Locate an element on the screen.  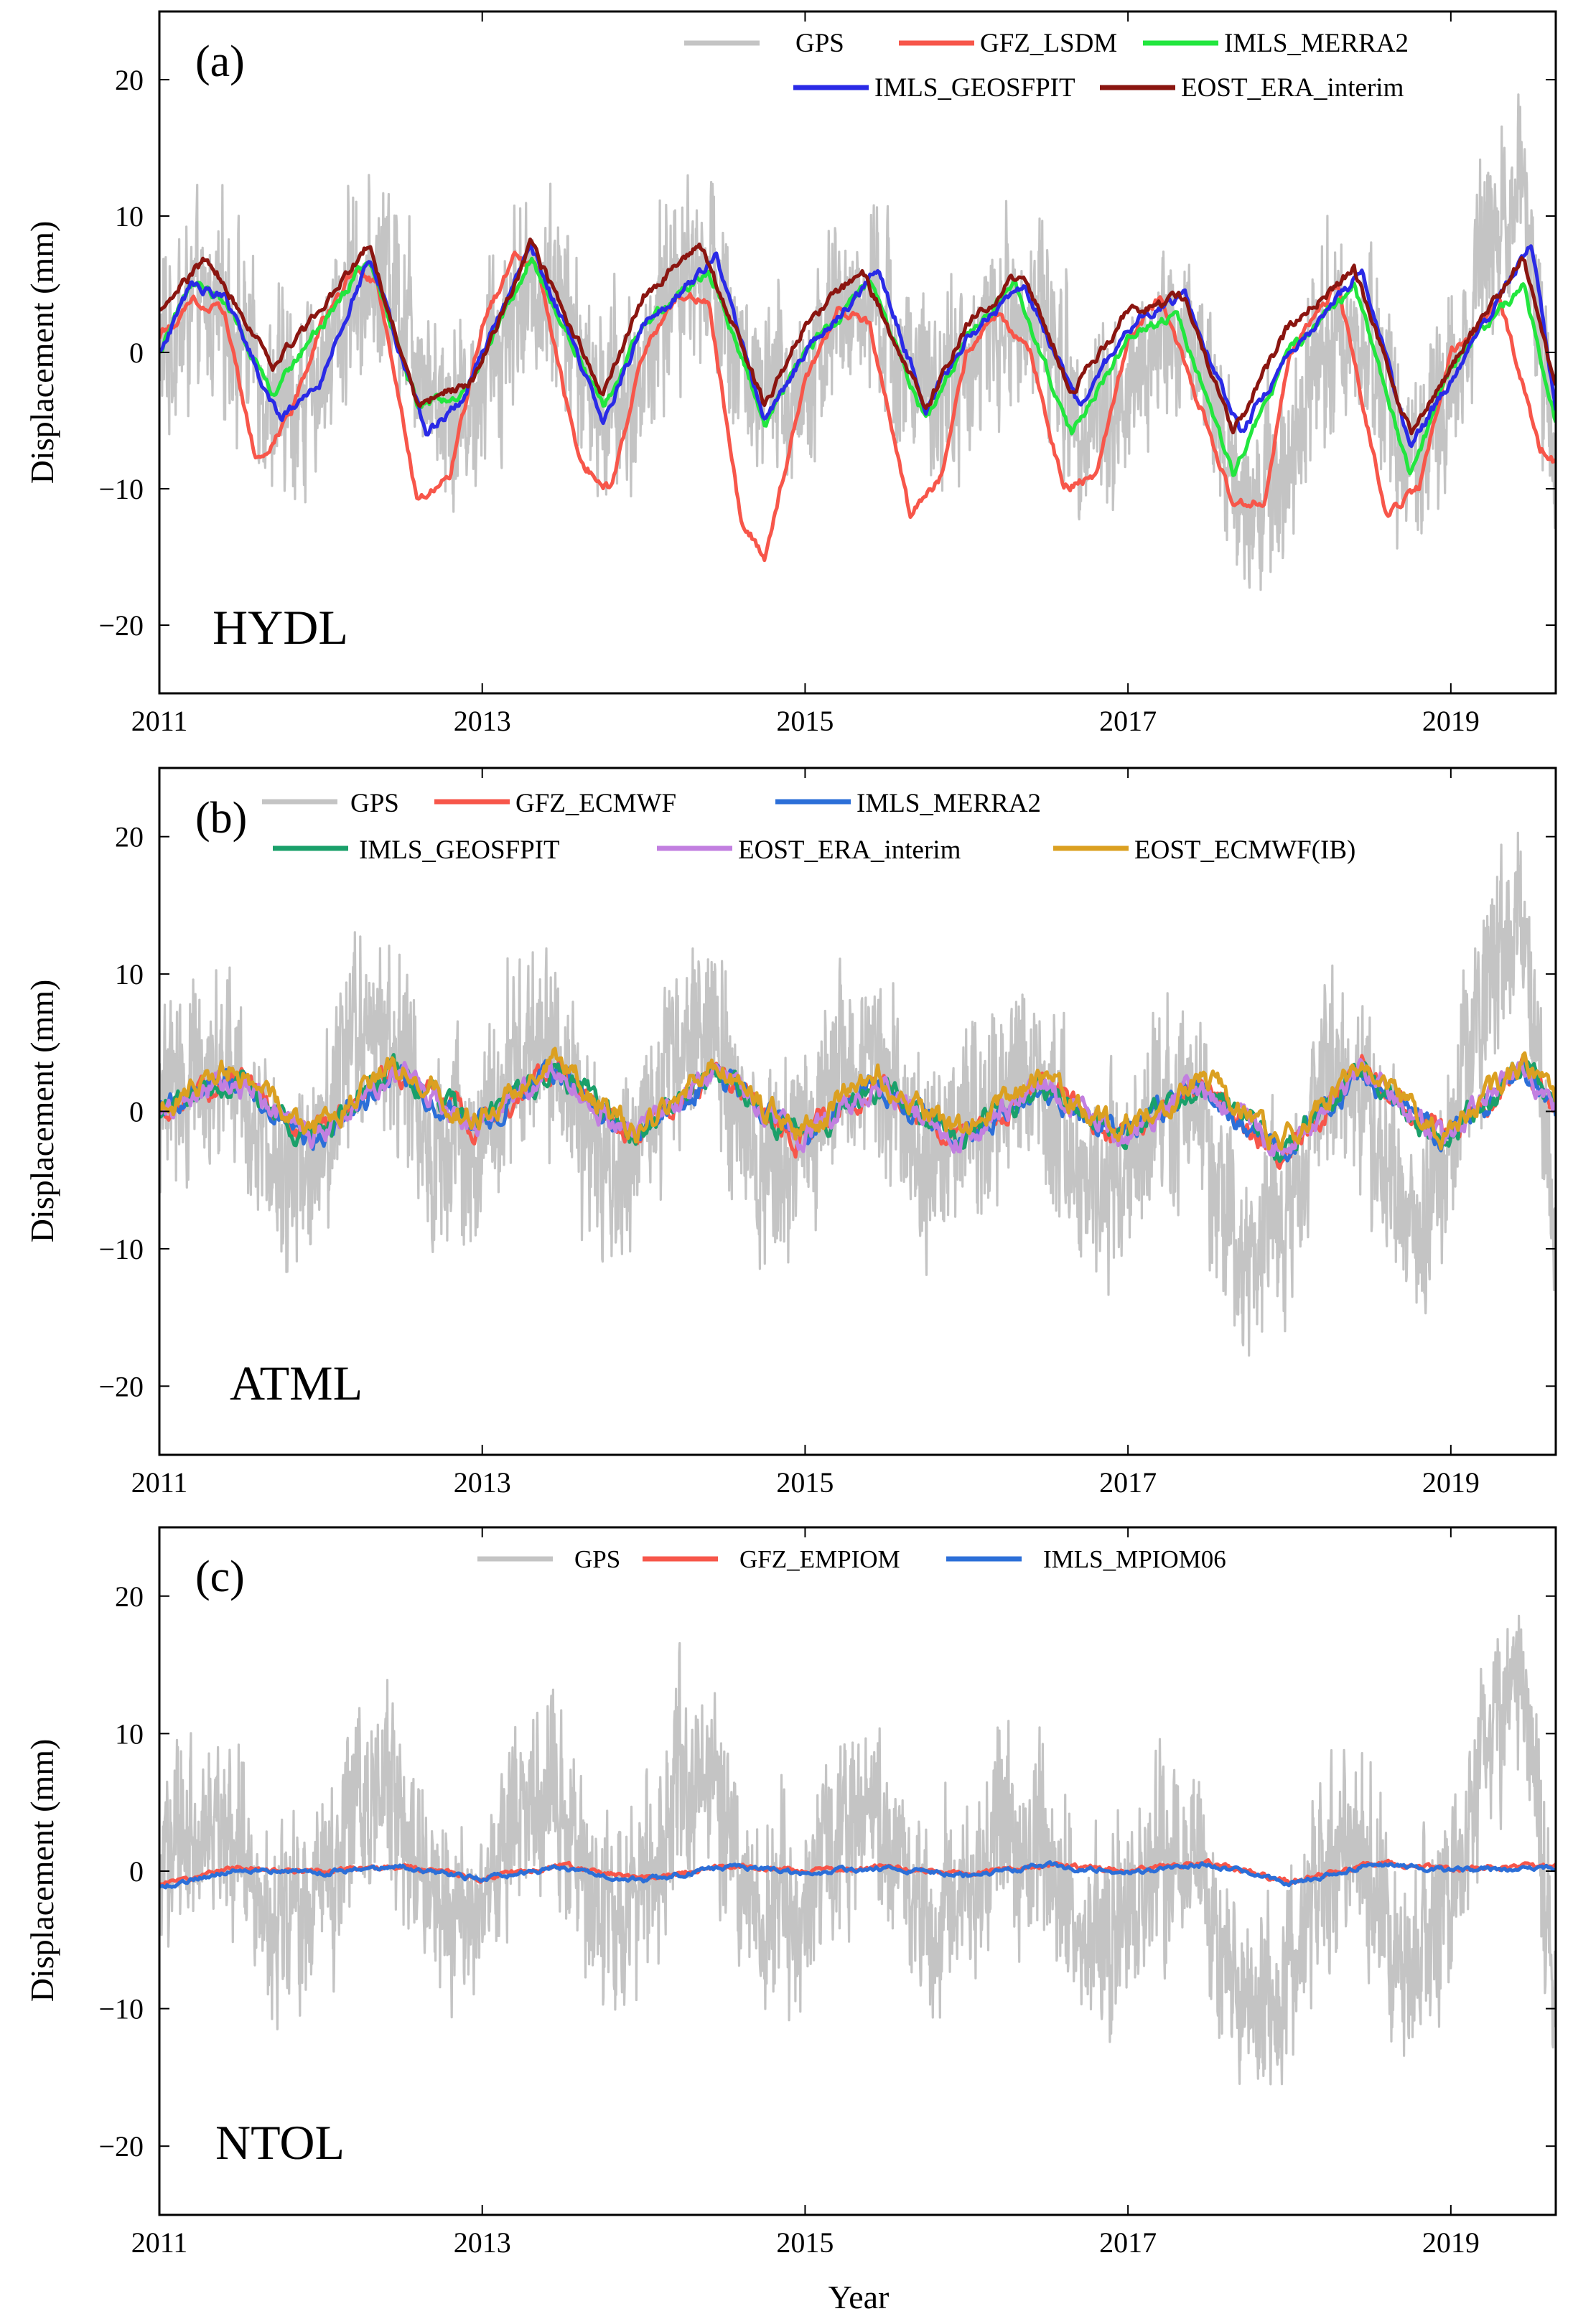
panel-b-tag: (b) is located at coordinates (221, 819).